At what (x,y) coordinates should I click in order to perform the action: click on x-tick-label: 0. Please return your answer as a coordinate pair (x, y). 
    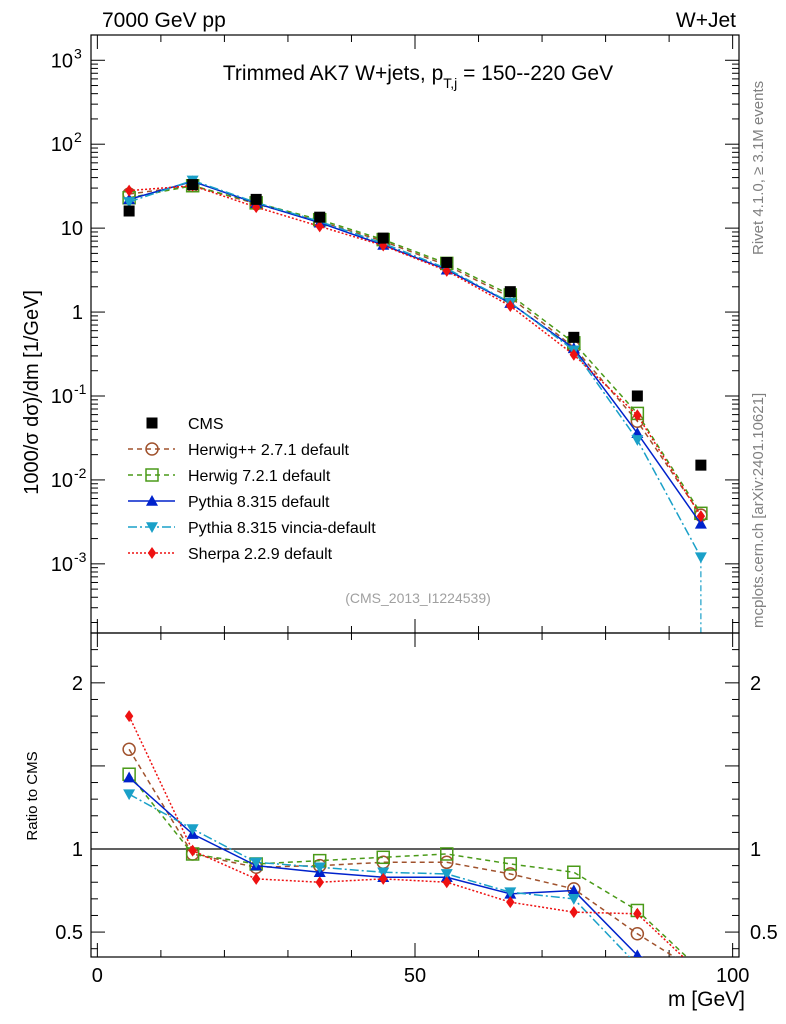
    Looking at the image, I should click on (97, 976).